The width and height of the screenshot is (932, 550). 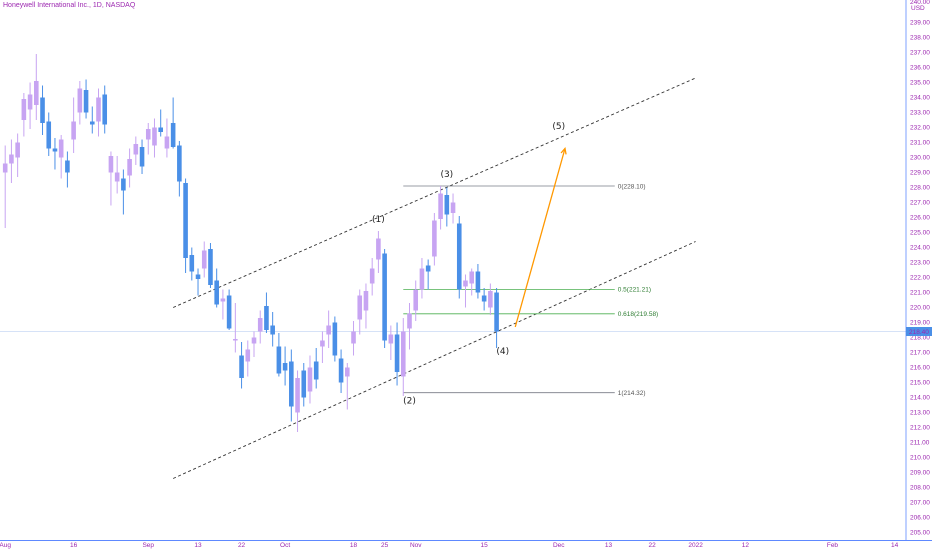 I want to click on y-tick-label: 223.00, so click(x=920, y=263).